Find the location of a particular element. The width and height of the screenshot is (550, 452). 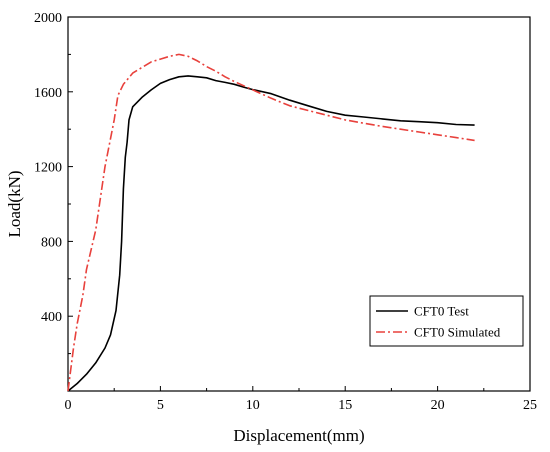

legend-box is located at coordinates (446, 321).